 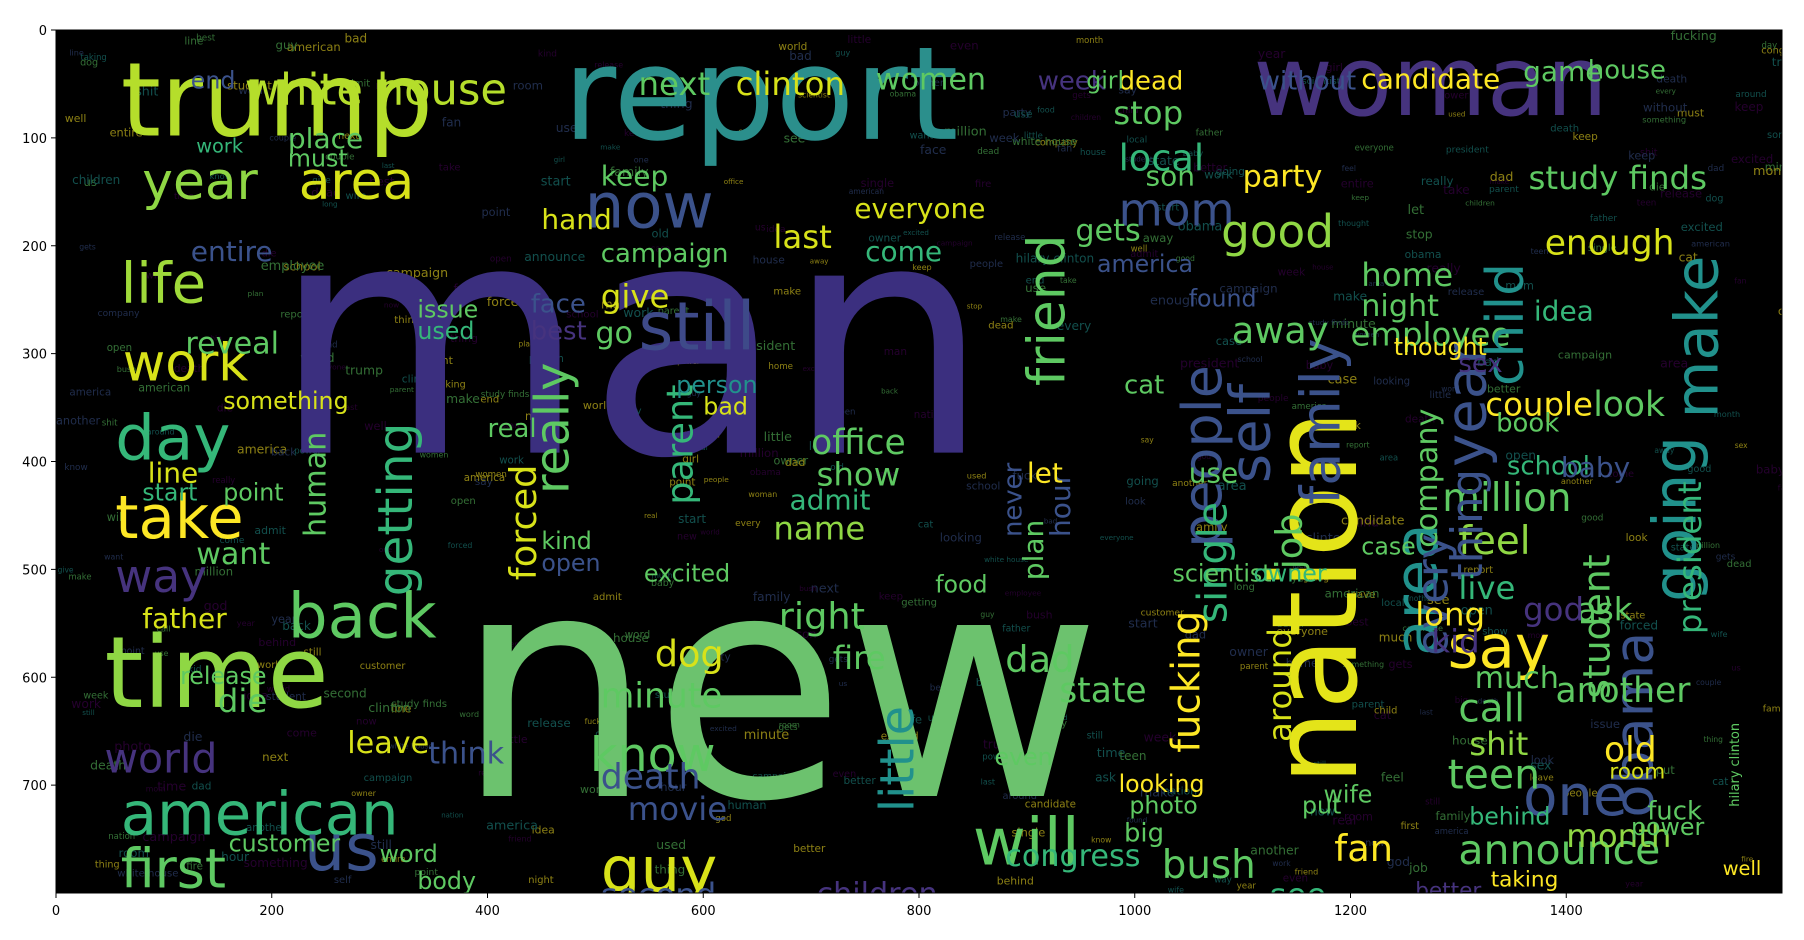 What do you see at coordinates (223, 676) in the screenshot?
I see `word-release: release` at bounding box center [223, 676].